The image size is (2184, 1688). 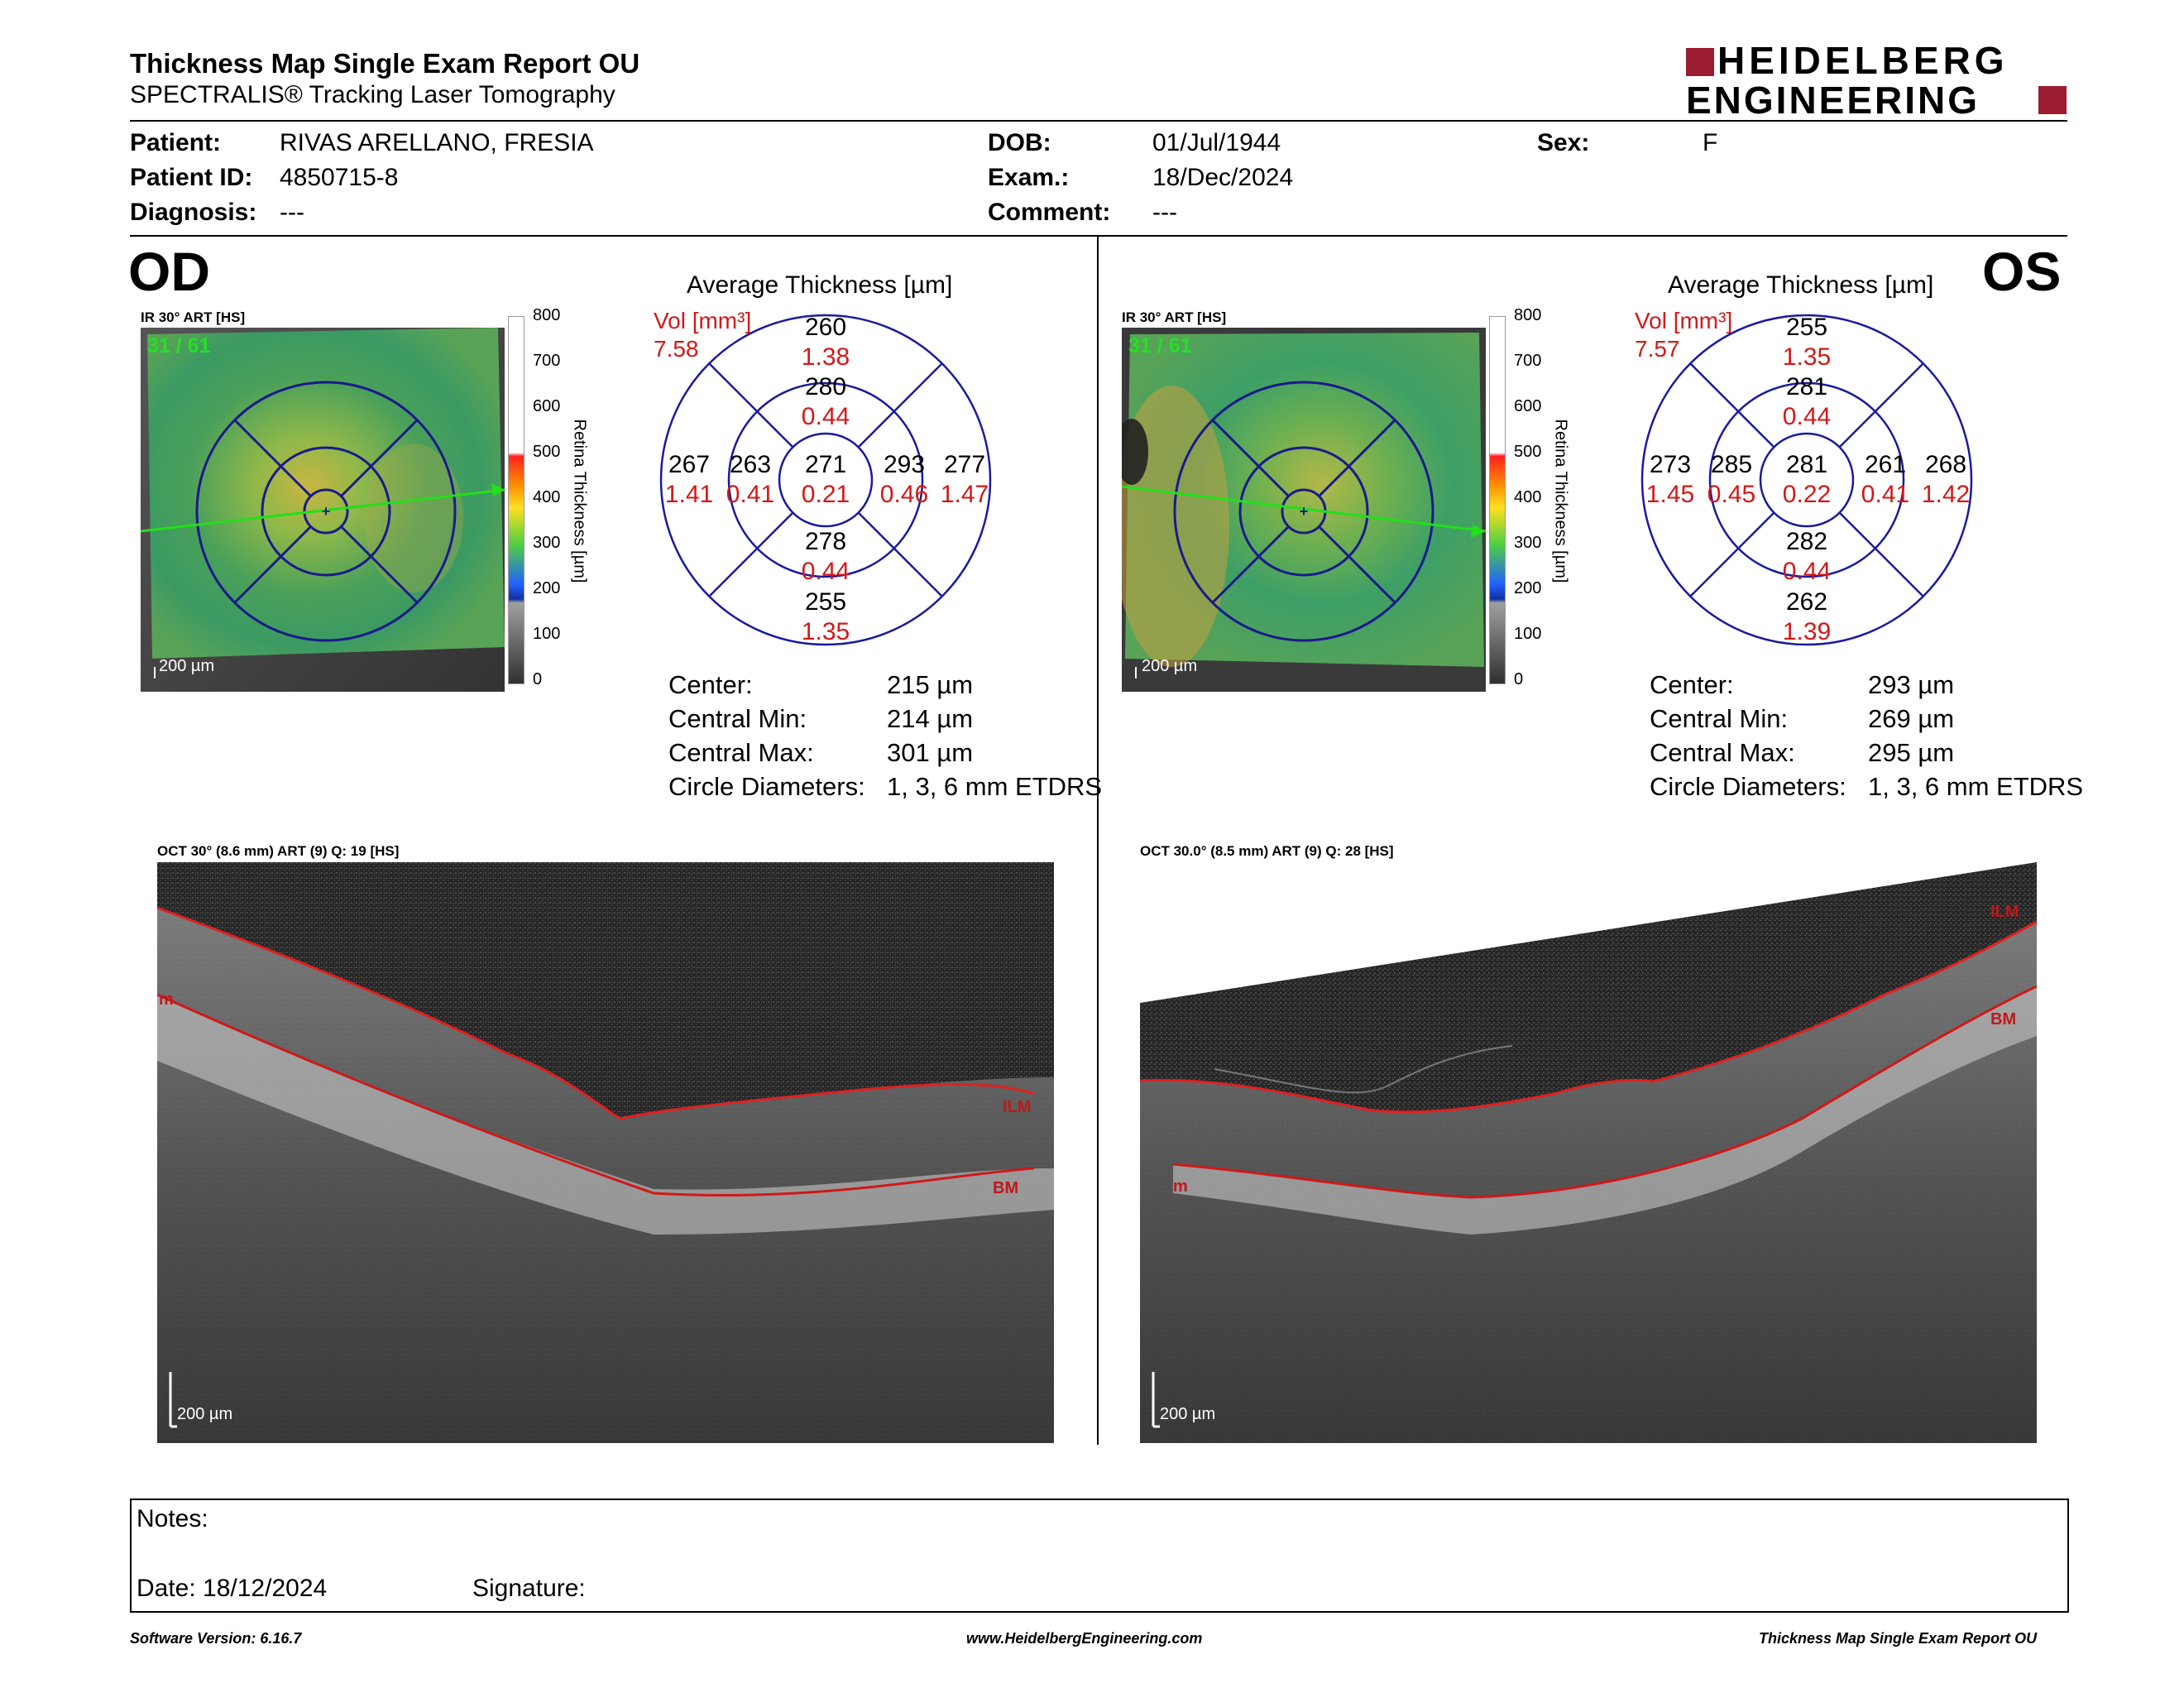 What do you see at coordinates (1099, 1556) in the screenshot?
I see `notes-box: Notes: Date: 18/12/2024 Signature:` at bounding box center [1099, 1556].